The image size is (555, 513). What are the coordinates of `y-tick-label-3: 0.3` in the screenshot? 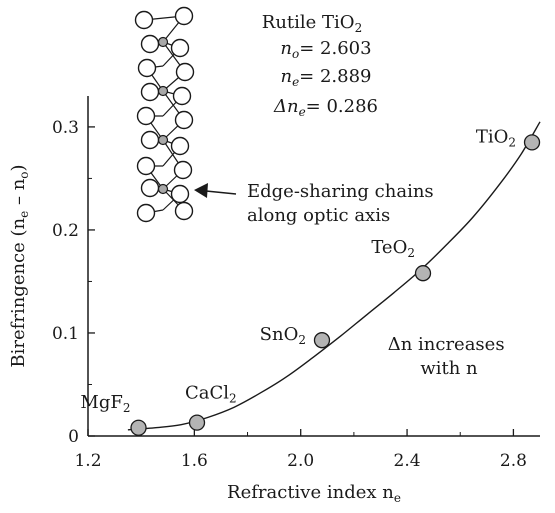 It's located at (65, 128).